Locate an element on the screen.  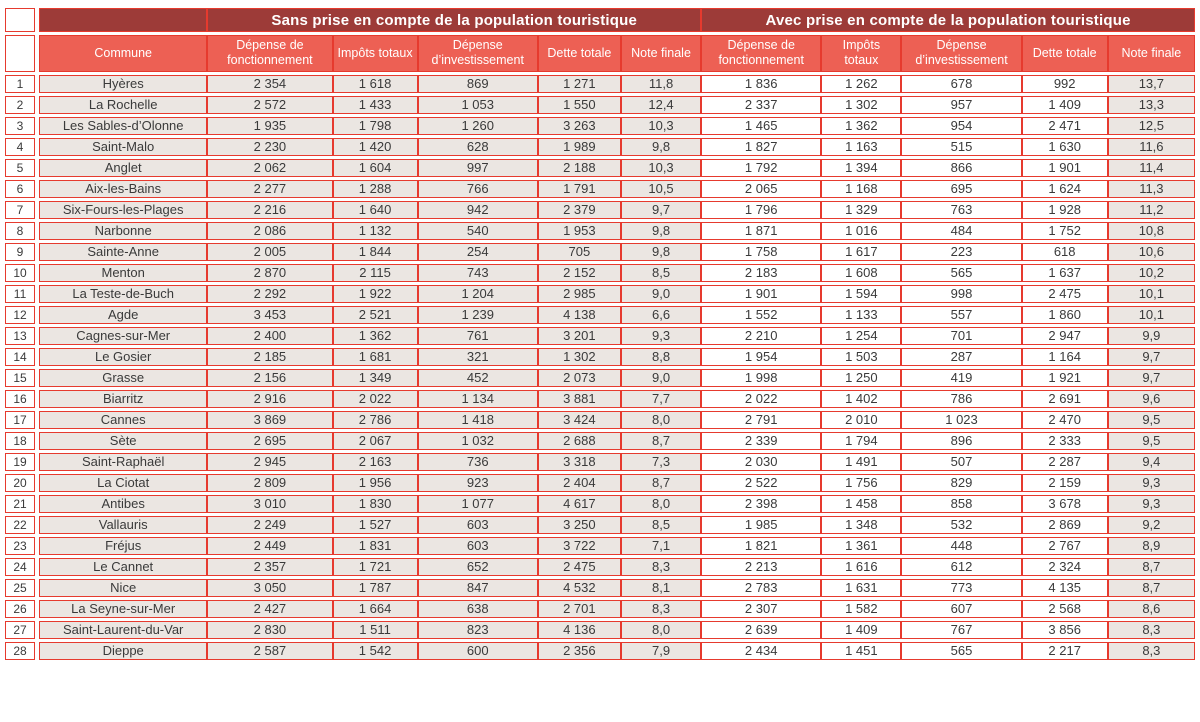
note-finale-avec-cell: 11,2 is located at coordinates (1151, 209).